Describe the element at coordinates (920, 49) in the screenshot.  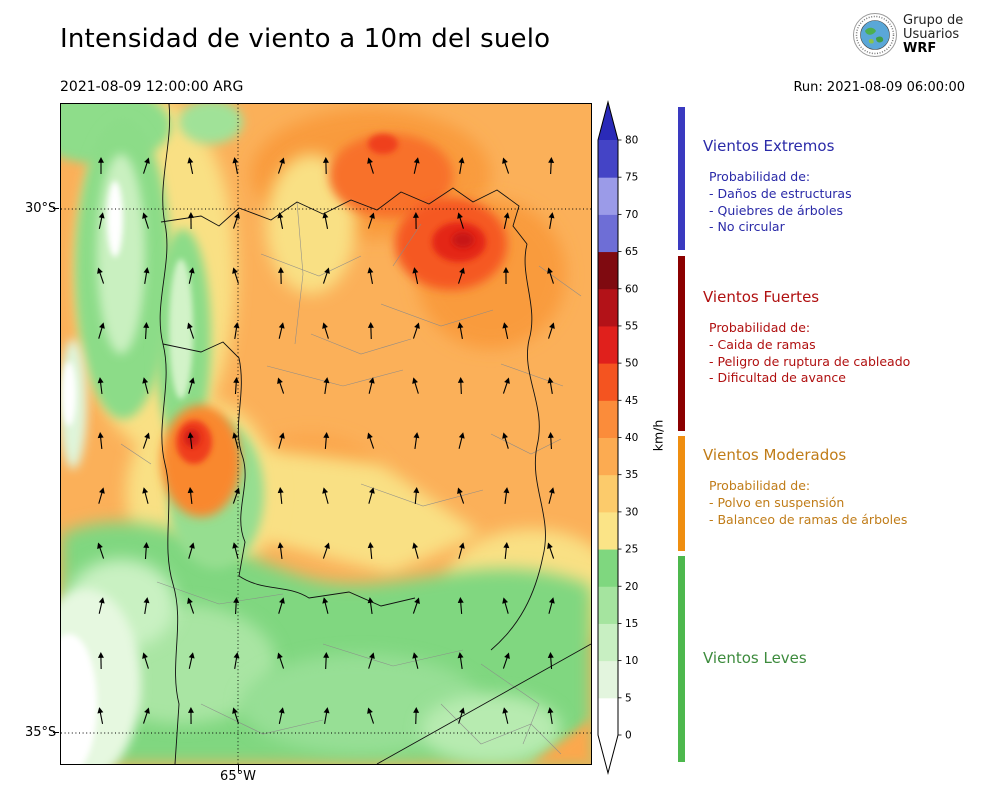
I see `logo-line3: WRF` at that location.